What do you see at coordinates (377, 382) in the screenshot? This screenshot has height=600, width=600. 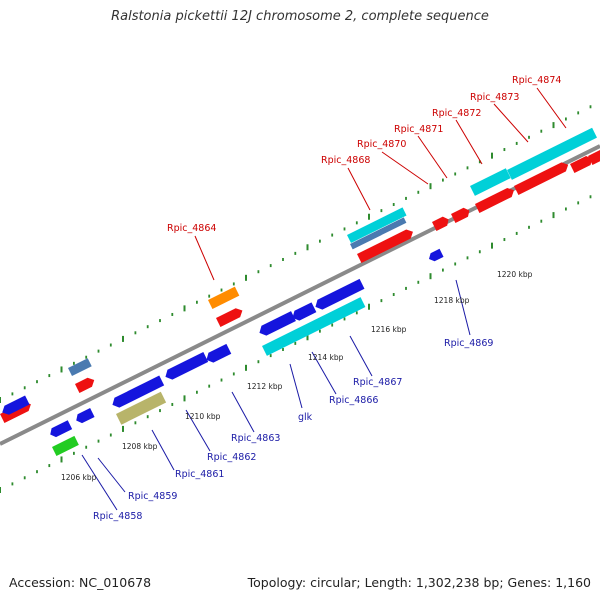 I see `gene-label-rpic-4867: Rpic_4867` at bounding box center [377, 382].